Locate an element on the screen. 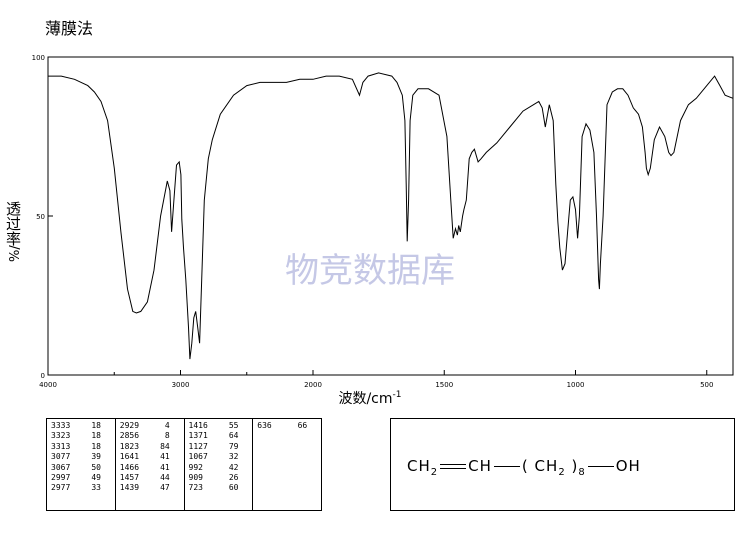 This screenshot has width=739, height=539. peak-row: 1416 55 is located at coordinates (221, 426).